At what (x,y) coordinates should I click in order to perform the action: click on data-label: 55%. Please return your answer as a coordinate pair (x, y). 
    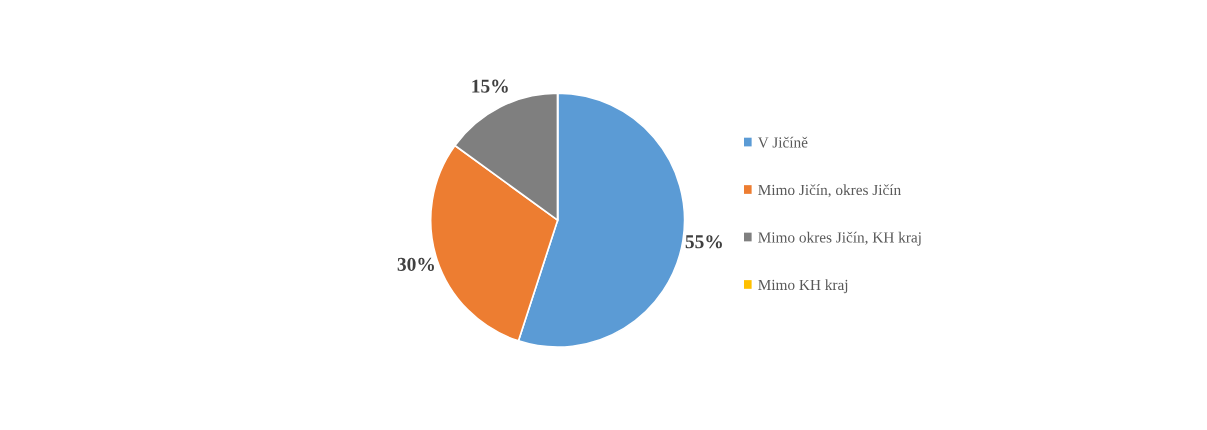
    Looking at the image, I should click on (703, 242).